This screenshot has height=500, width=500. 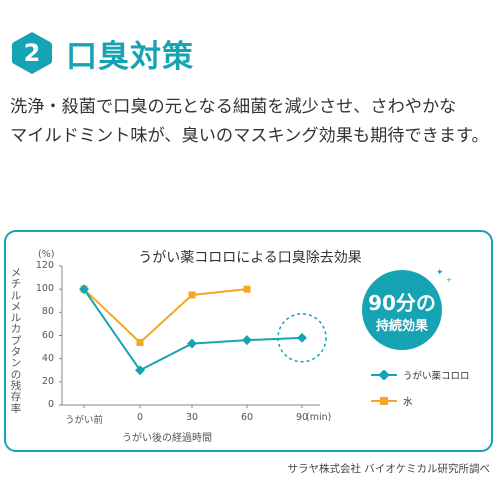 I want to click on x-tick-label: 30, so click(x=192, y=417).